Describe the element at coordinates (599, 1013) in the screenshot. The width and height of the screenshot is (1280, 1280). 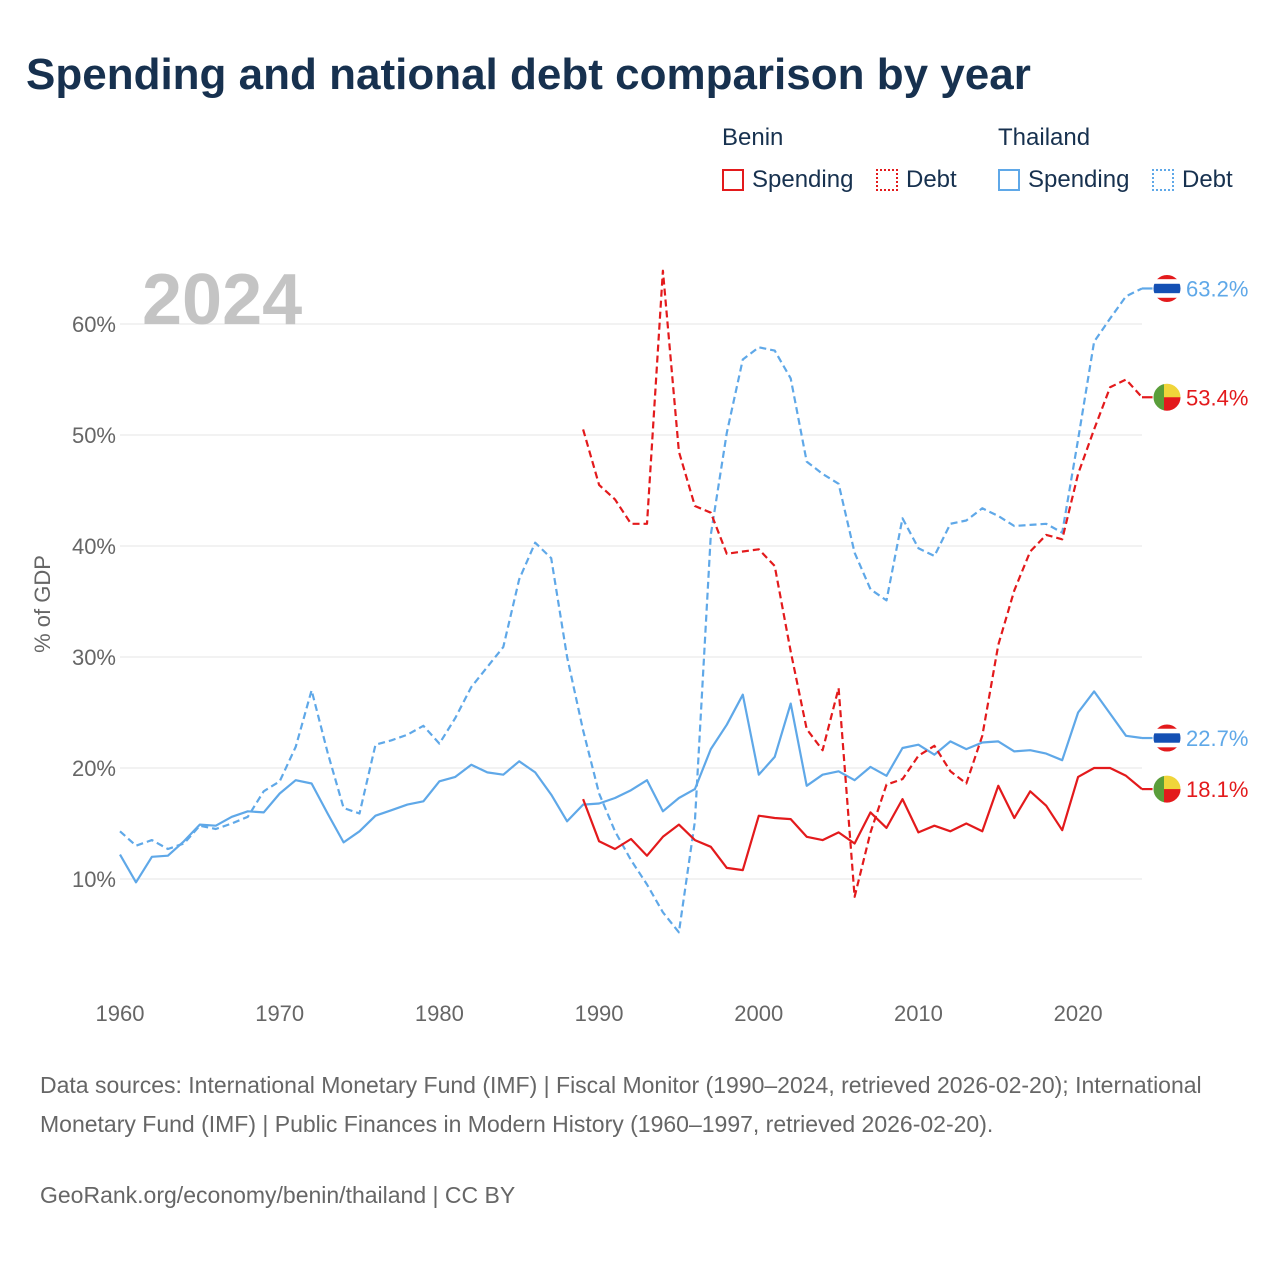
I see `x-tick-label: 1990` at that location.